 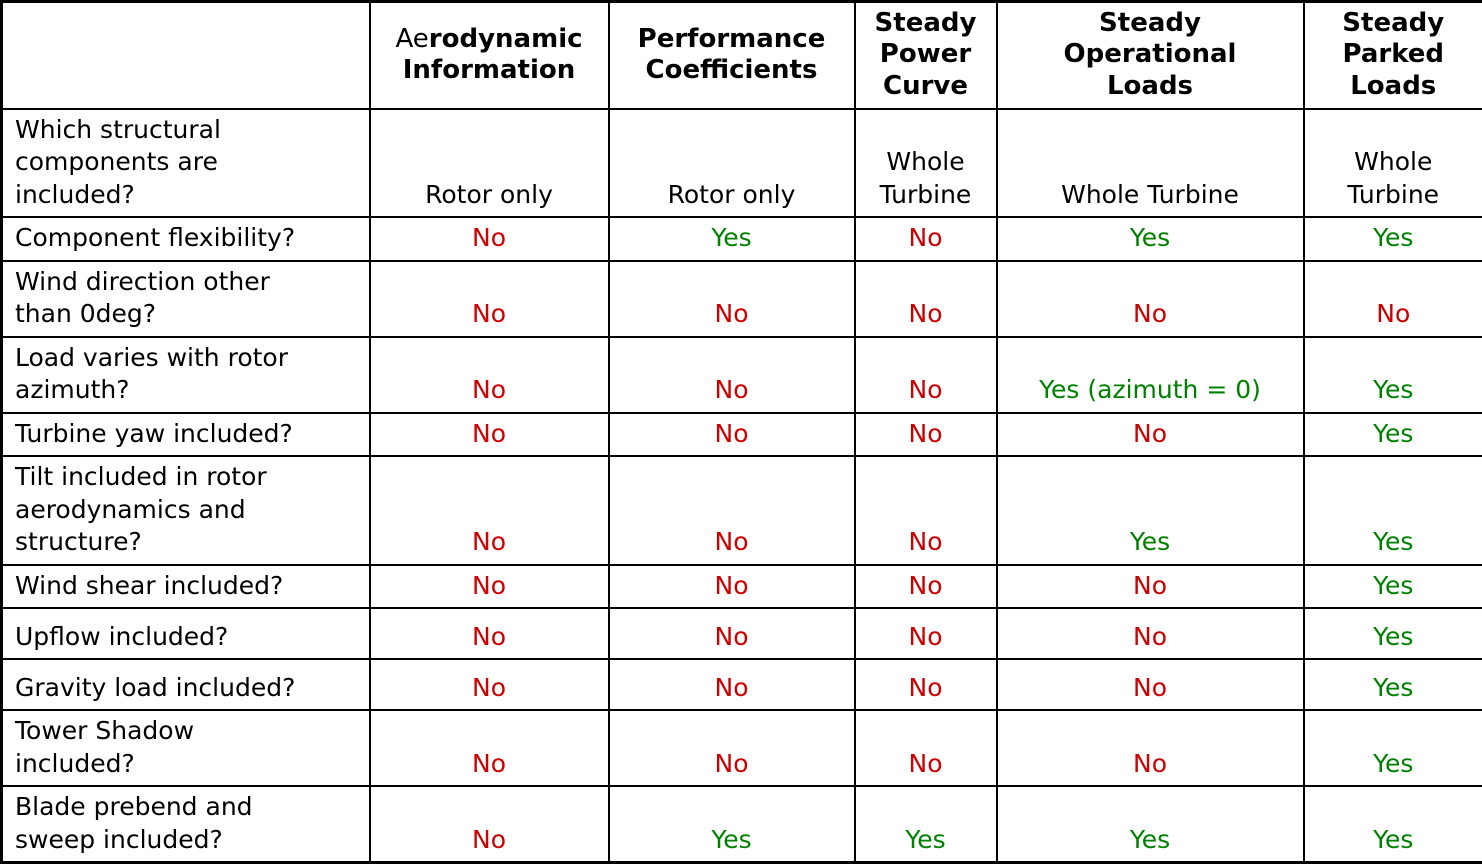 What do you see at coordinates (186, 748) in the screenshot?
I see `row-label: Tower Shadow included?` at bounding box center [186, 748].